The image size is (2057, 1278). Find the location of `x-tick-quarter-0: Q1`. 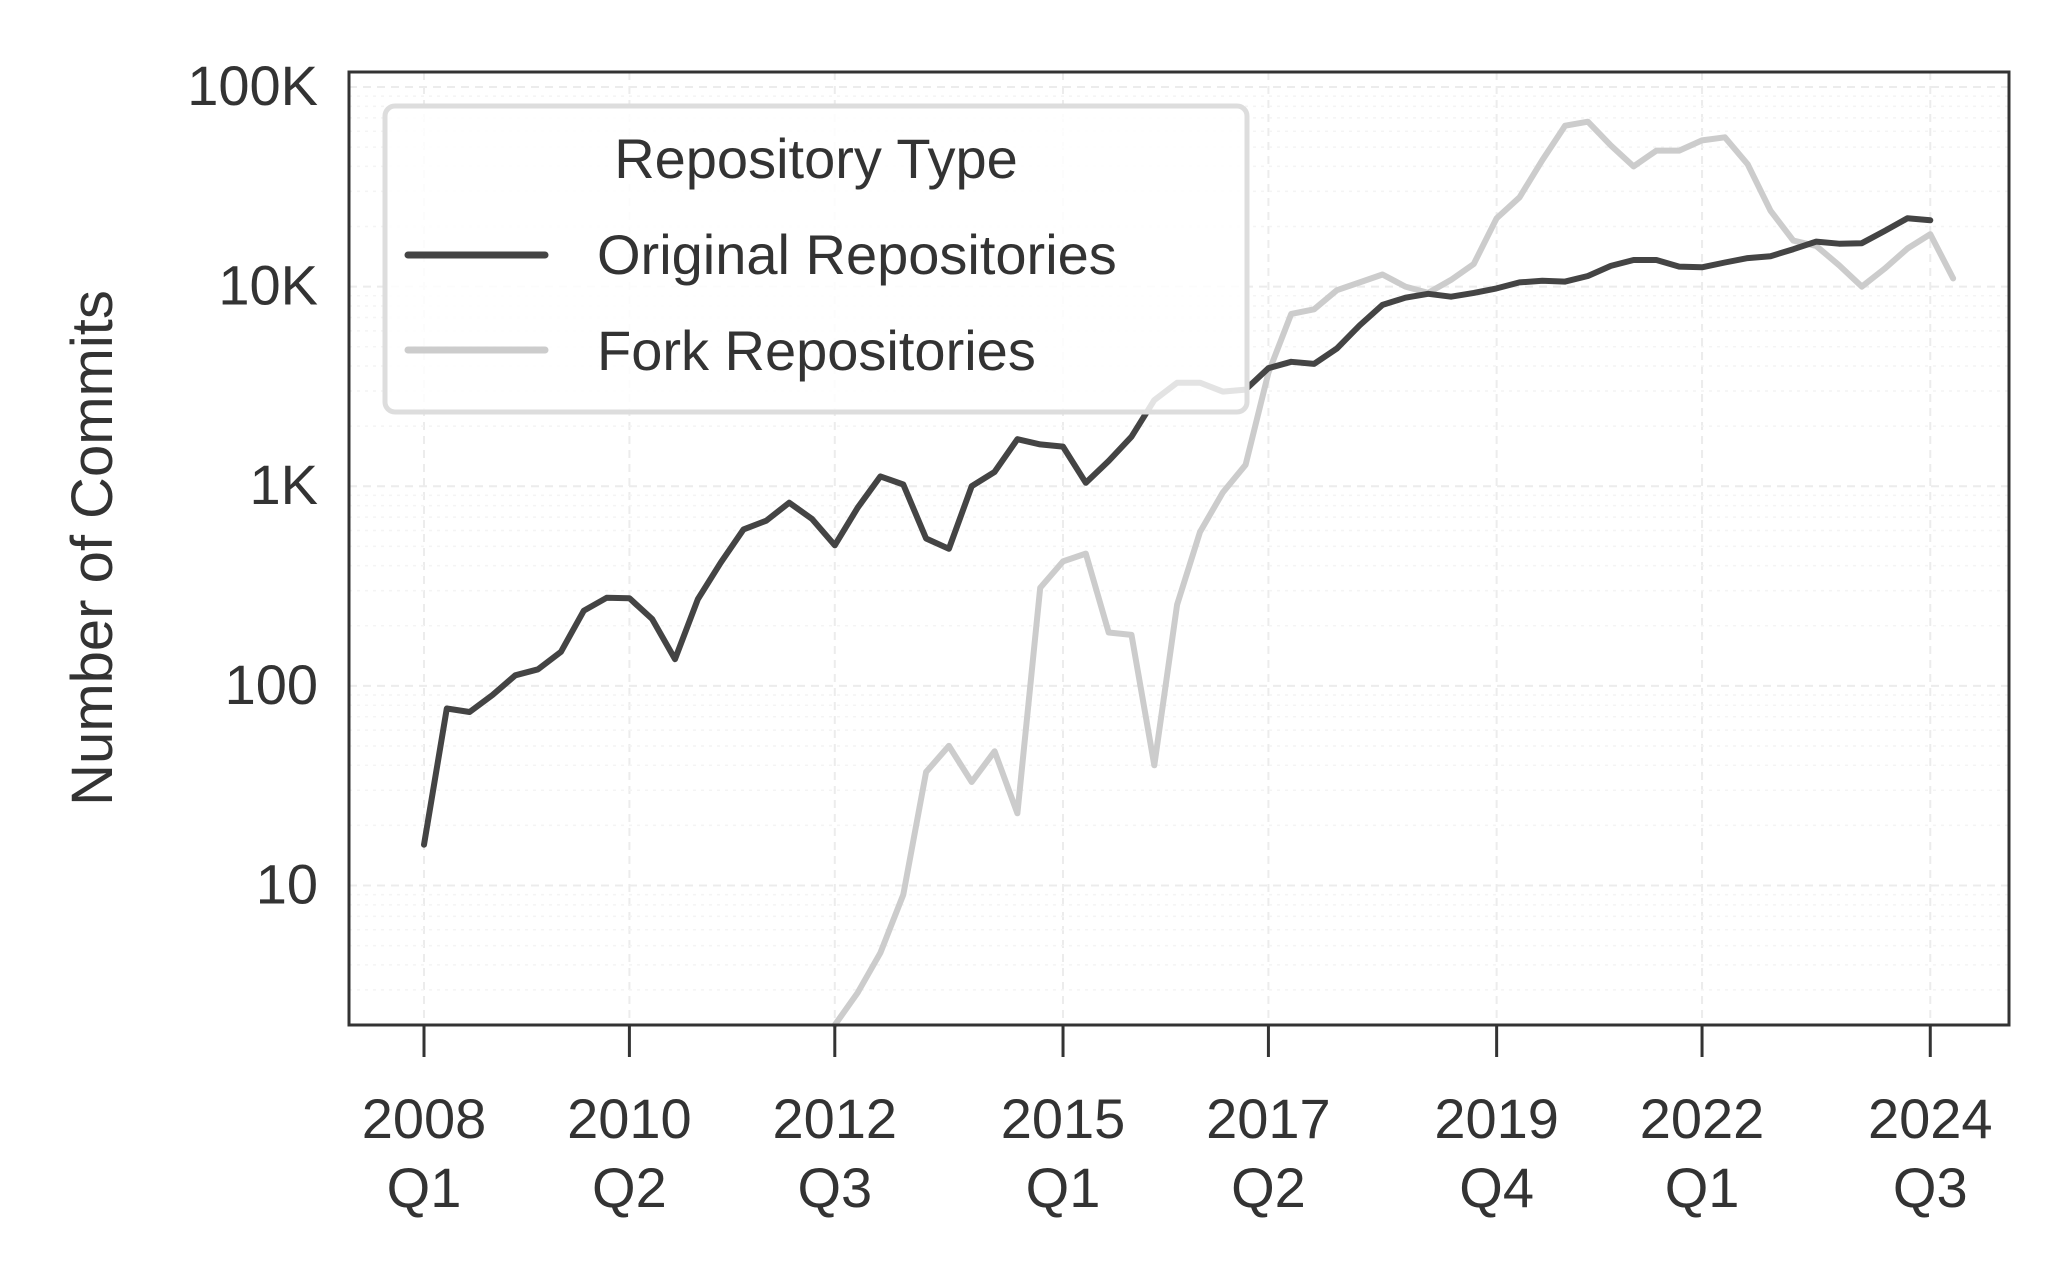

x-tick-quarter-0: Q1 is located at coordinates (424, 1187).